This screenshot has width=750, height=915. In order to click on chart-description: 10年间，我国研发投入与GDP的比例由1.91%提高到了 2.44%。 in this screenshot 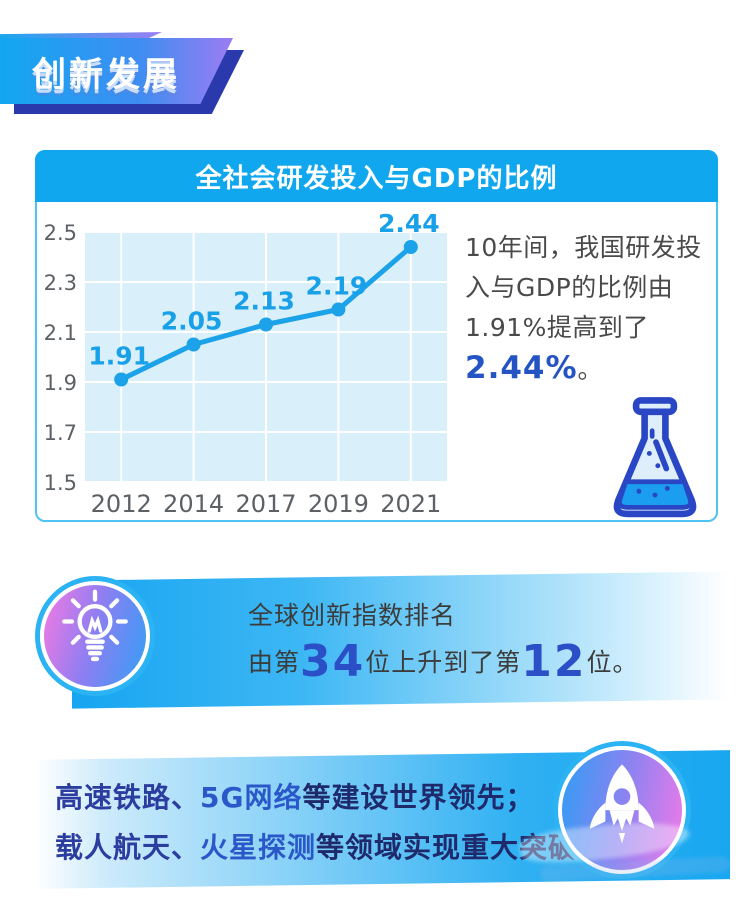, I will do `click(591, 309)`.